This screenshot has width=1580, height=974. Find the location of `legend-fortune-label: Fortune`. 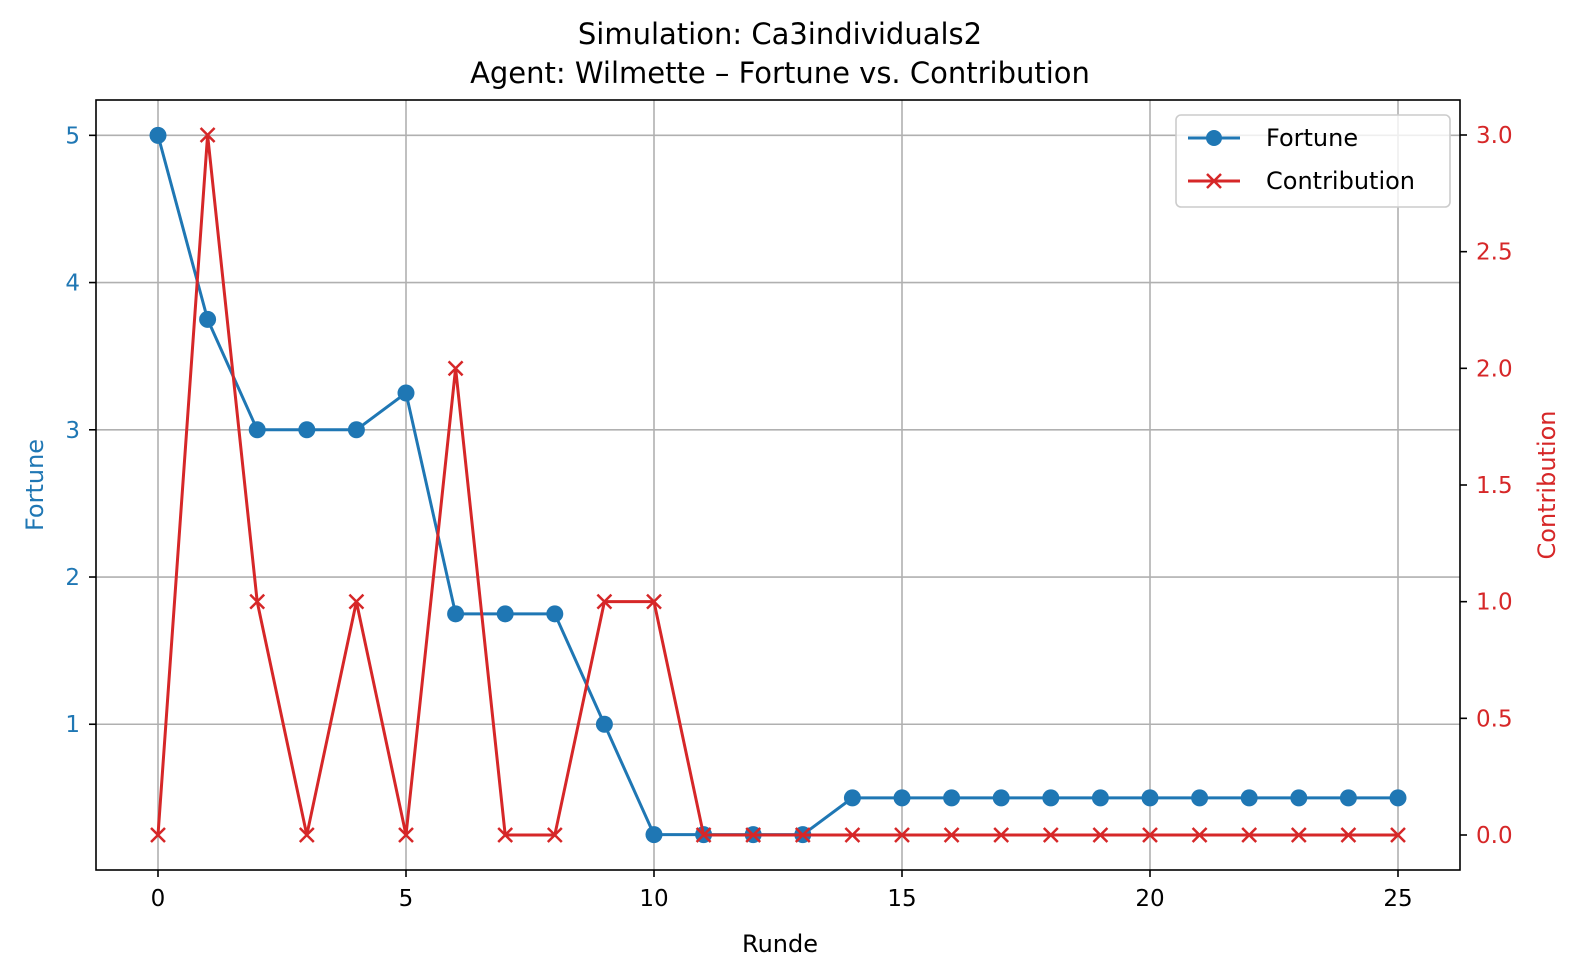

legend-fortune-label: Fortune is located at coordinates (1312, 138).